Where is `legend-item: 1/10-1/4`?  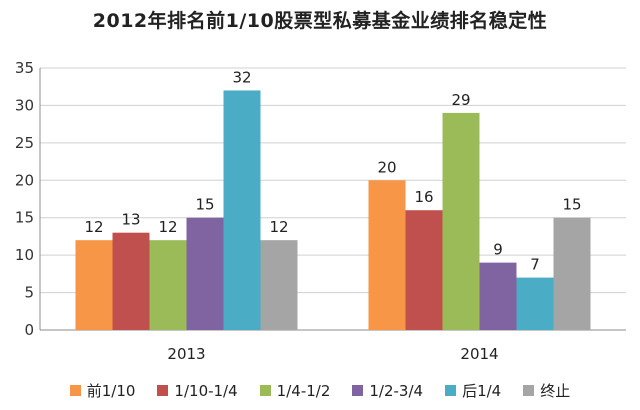
legend-item: 1/10-1/4 is located at coordinates (197, 390).